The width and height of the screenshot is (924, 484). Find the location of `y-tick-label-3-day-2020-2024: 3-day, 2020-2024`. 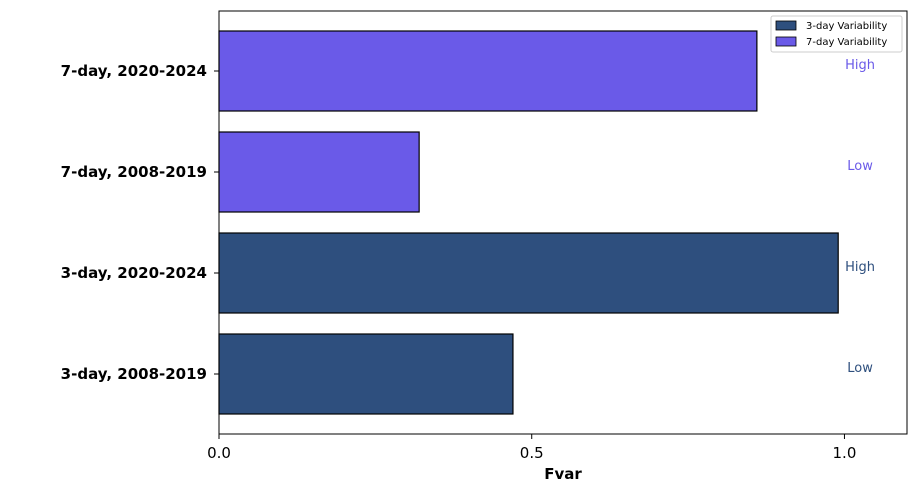

y-tick-label-3-day-2020-2024: 3-day, 2020-2024 is located at coordinates (134, 273).